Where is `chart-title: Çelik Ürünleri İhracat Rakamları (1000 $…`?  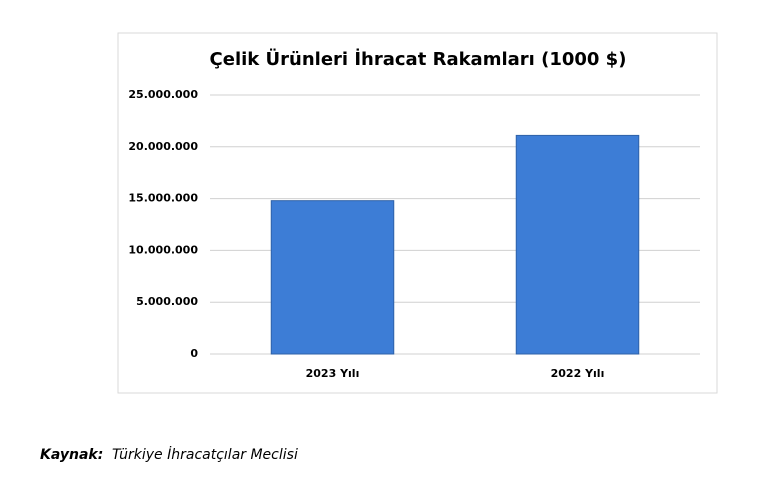
chart-title: Çelik Ürünleri İhracat Rakamları (1000 $… is located at coordinates (418, 59).